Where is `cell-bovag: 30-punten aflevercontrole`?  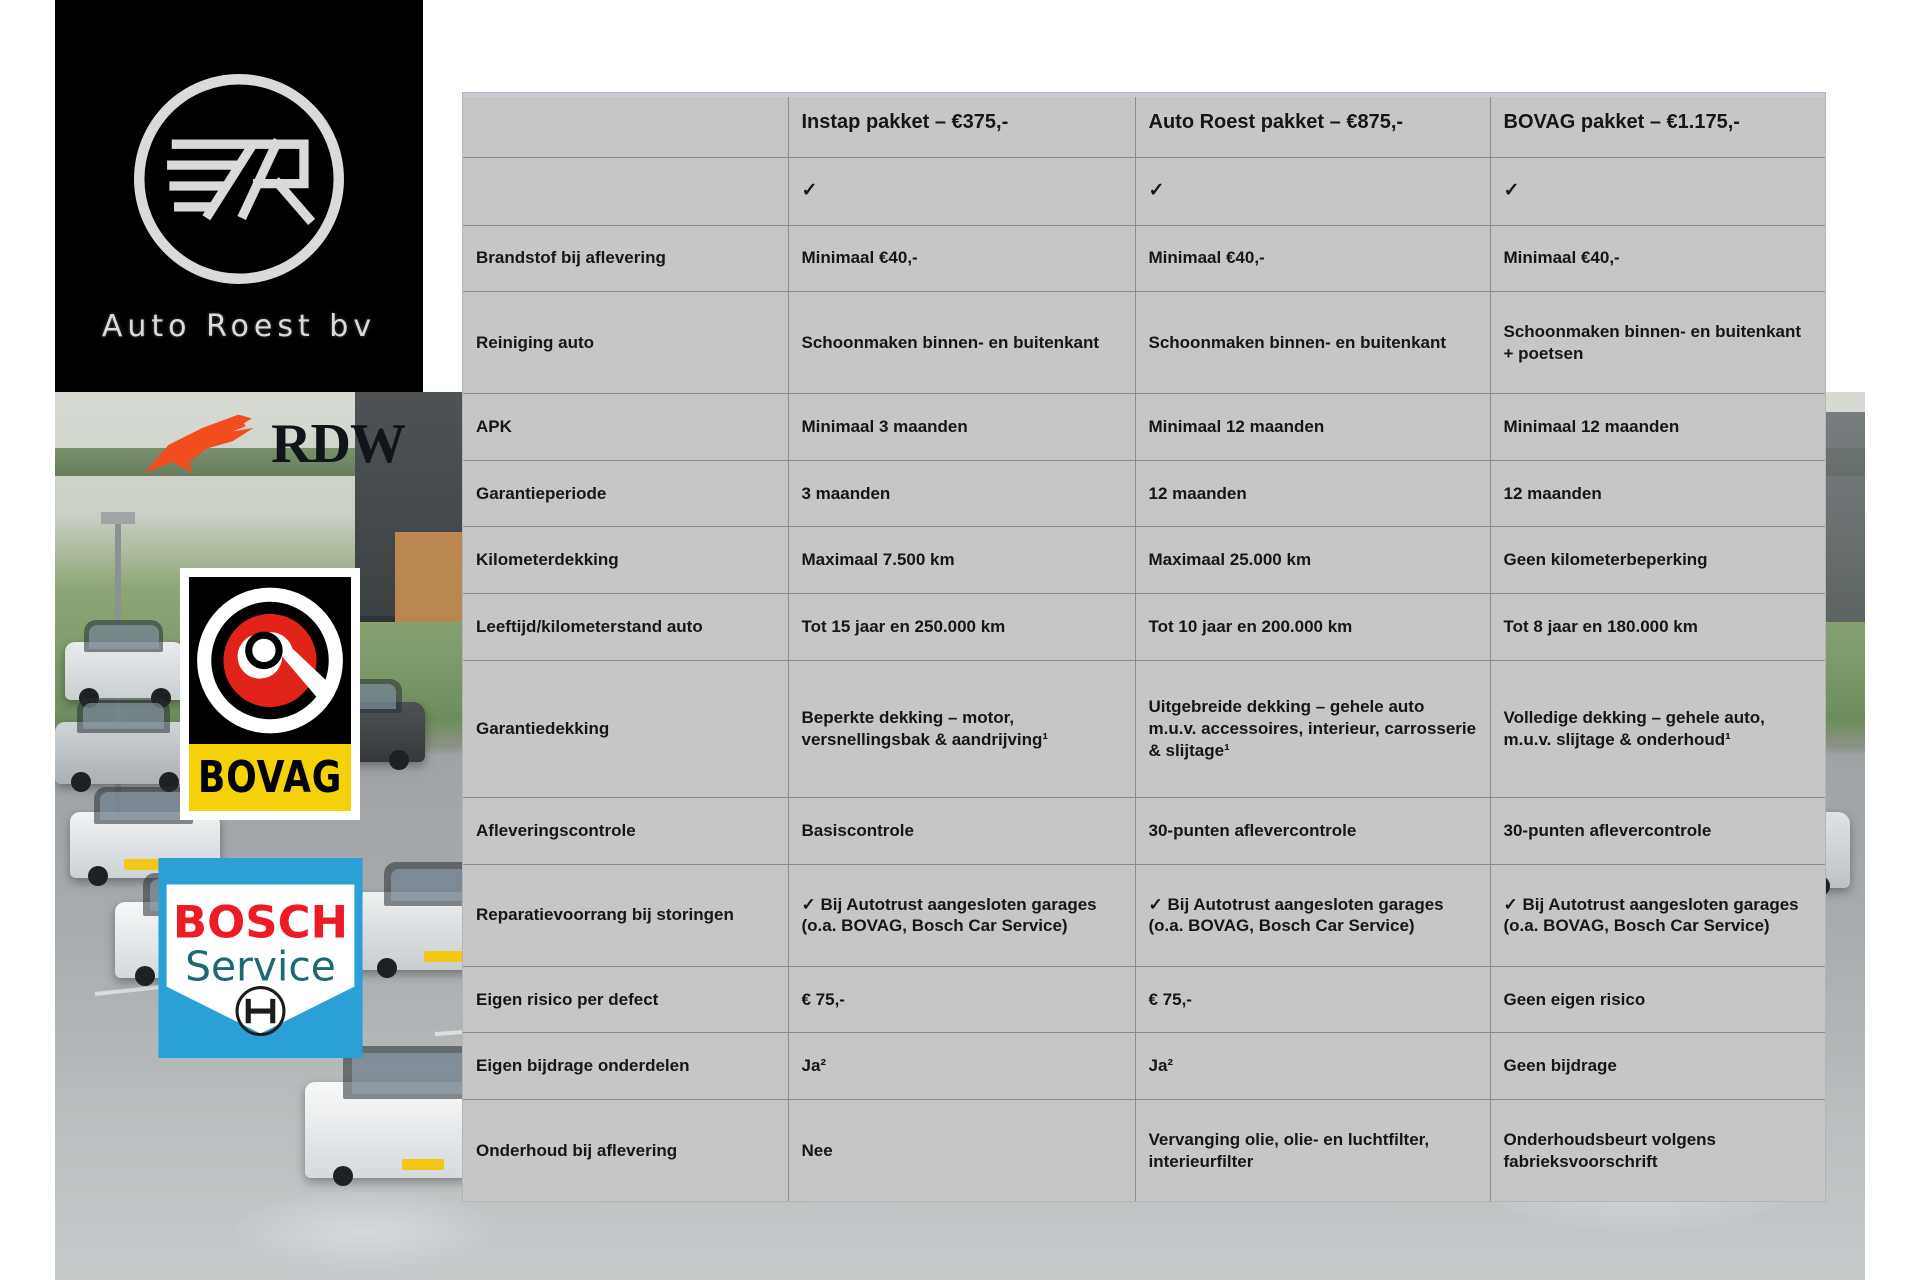
cell-bovag: 30-punten aflevercontrole is located at coordinates (1657, 831).